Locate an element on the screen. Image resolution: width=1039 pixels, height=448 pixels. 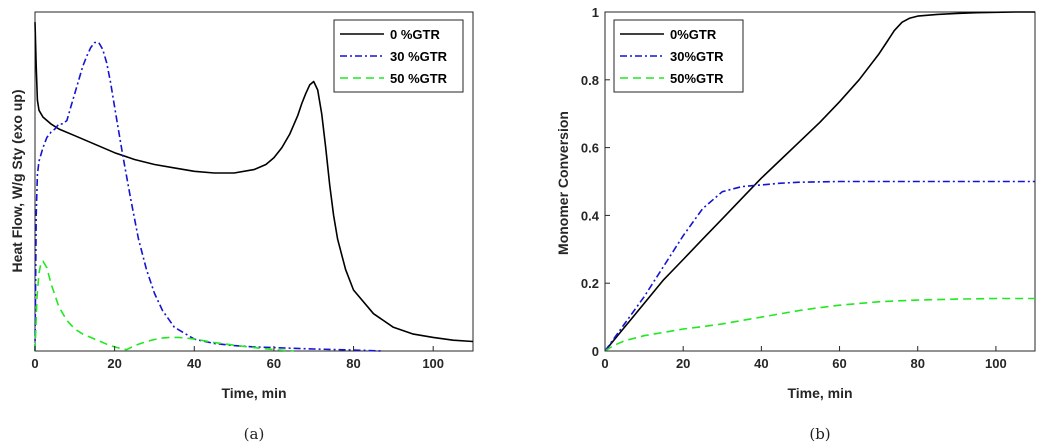
chart-b-x-tick-label-2: 40 is located at coordinates (761, 363).